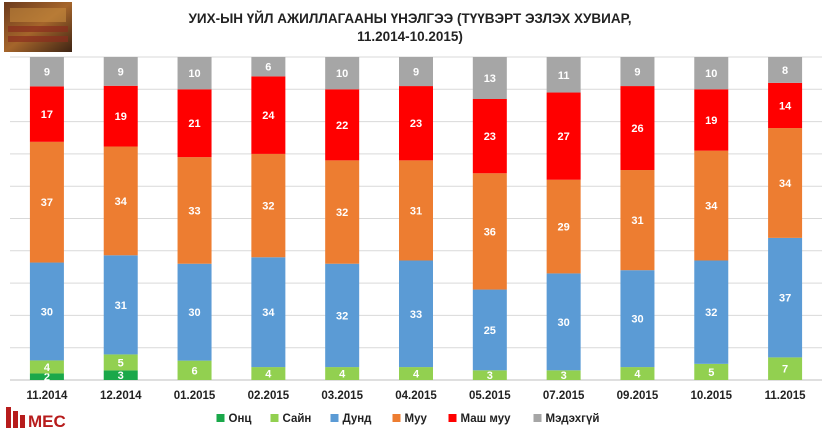  What do you see at coordinates (290, 419) in the screenshot?
I see `legend-item: Сайн` at bounding box center [290, 419].